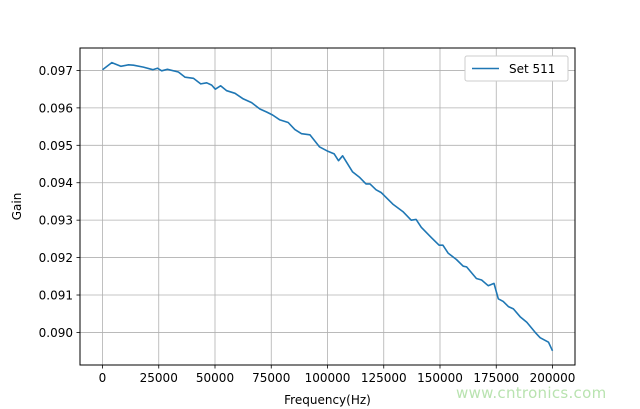 The height and width of the screenshot is (409, 640). I want to click on y-tick-label: 0.091, so click(56, 296).